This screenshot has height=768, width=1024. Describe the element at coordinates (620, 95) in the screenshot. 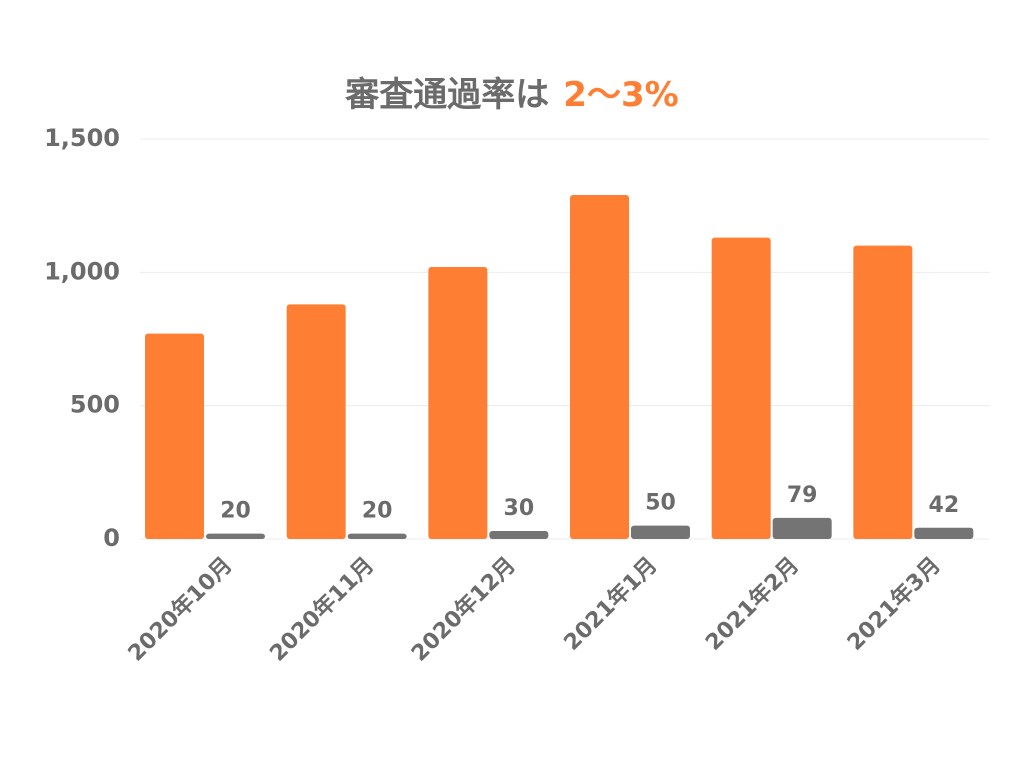

I see `title-highlight: 2〜3%` at that location.